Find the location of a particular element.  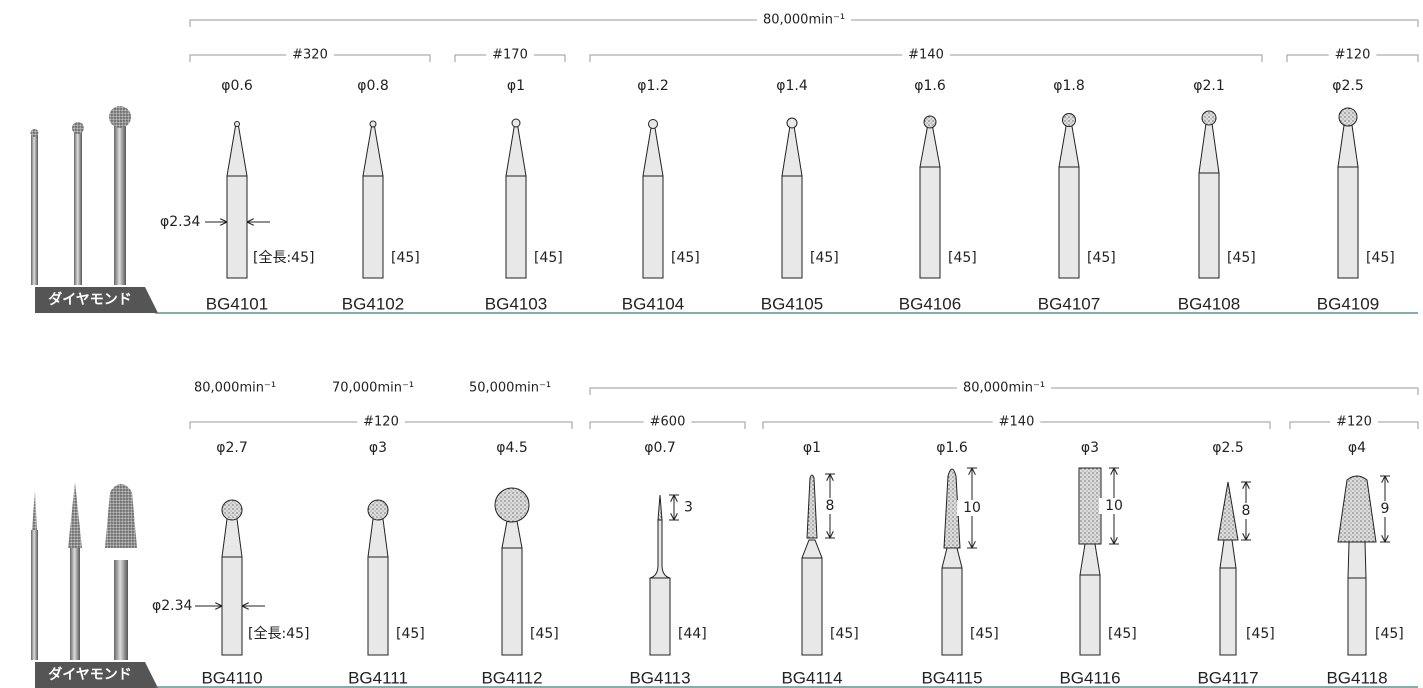

diameter: φ2.5 is located at coordinates (1228, 448).